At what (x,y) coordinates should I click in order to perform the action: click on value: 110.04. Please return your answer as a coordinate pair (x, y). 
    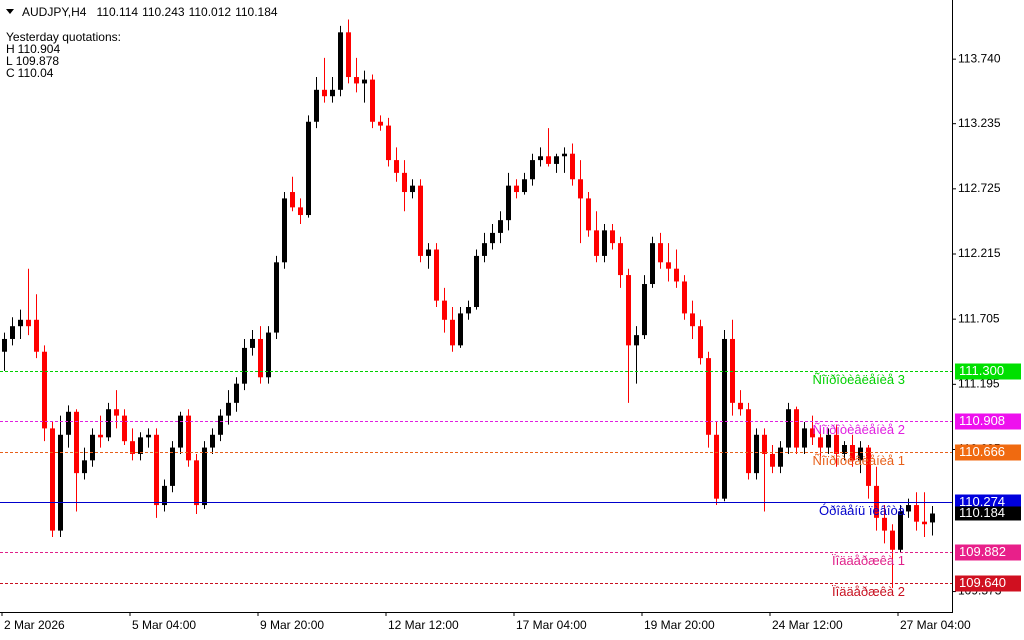
    Looking at the image, I should click on (36, 73).